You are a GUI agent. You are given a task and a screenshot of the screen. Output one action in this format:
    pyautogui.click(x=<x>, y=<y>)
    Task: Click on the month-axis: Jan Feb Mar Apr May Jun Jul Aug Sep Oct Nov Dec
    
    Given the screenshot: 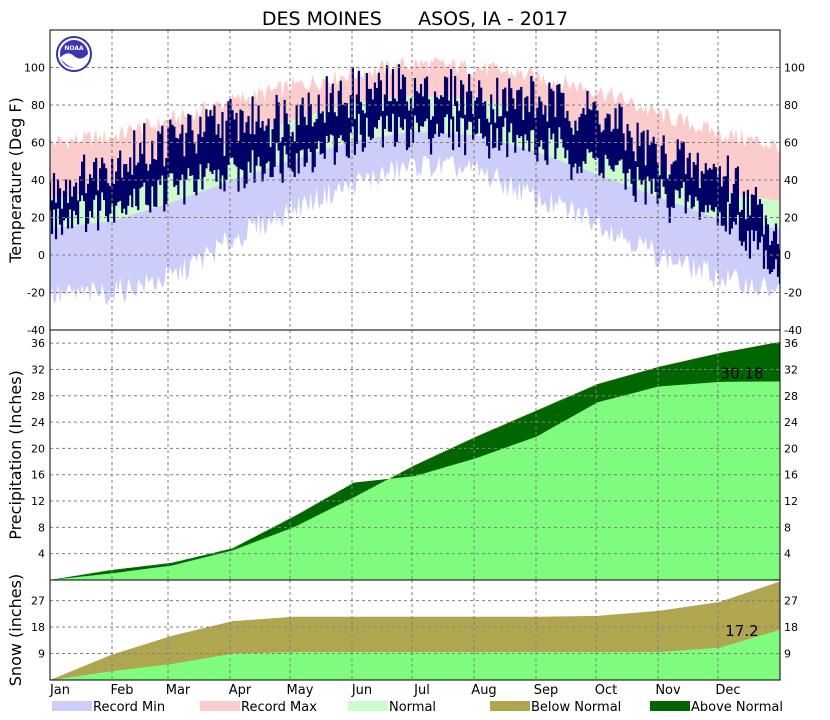 What is the action you would take?
    pyautogui.click(x=395, y=690)
    